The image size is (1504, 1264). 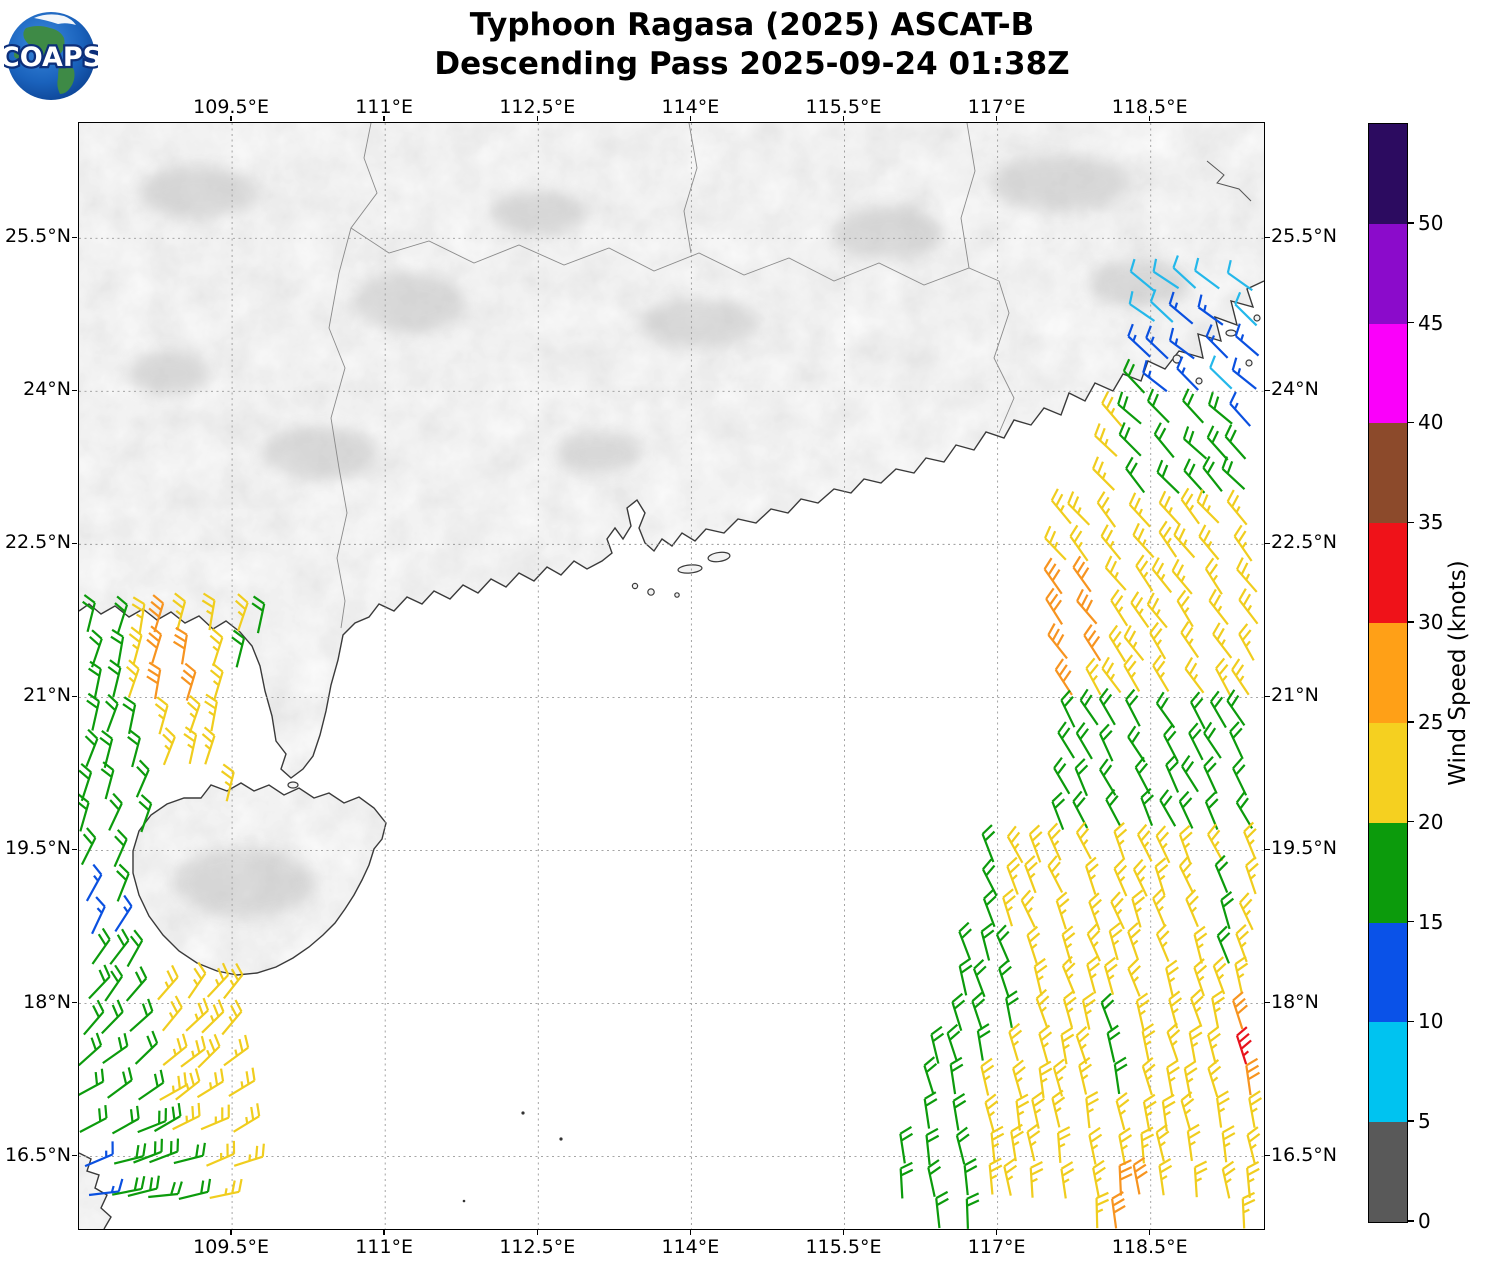 What do you see at coordinates (47, 695) in the screenshot?
I see `y-tick-label-left: 21°N` at bounding box center [47, 695].